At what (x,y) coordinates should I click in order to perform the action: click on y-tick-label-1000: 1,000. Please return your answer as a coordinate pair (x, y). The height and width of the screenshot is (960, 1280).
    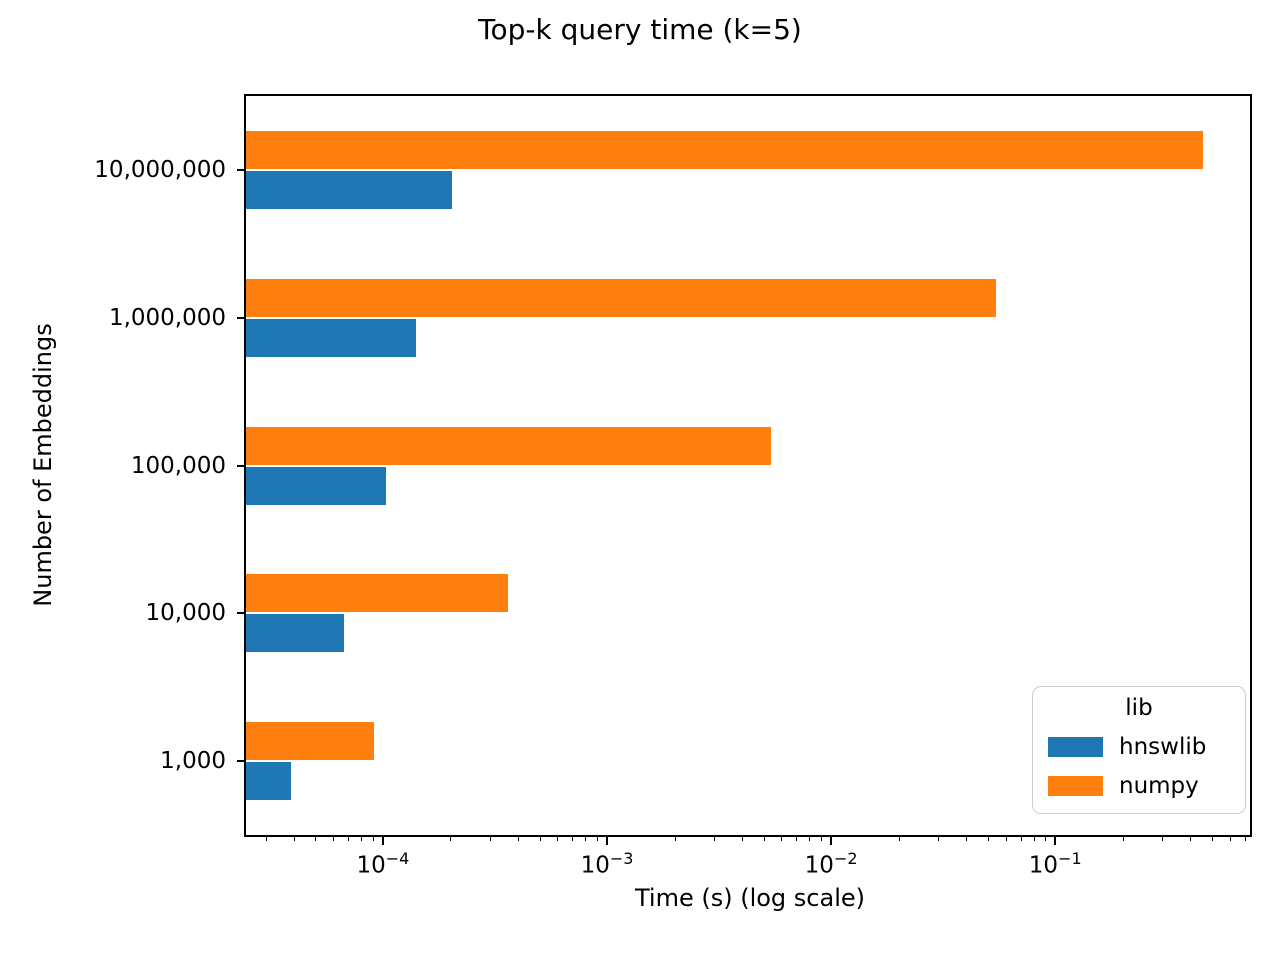
    Looking at the image, I should click on (193, 761).